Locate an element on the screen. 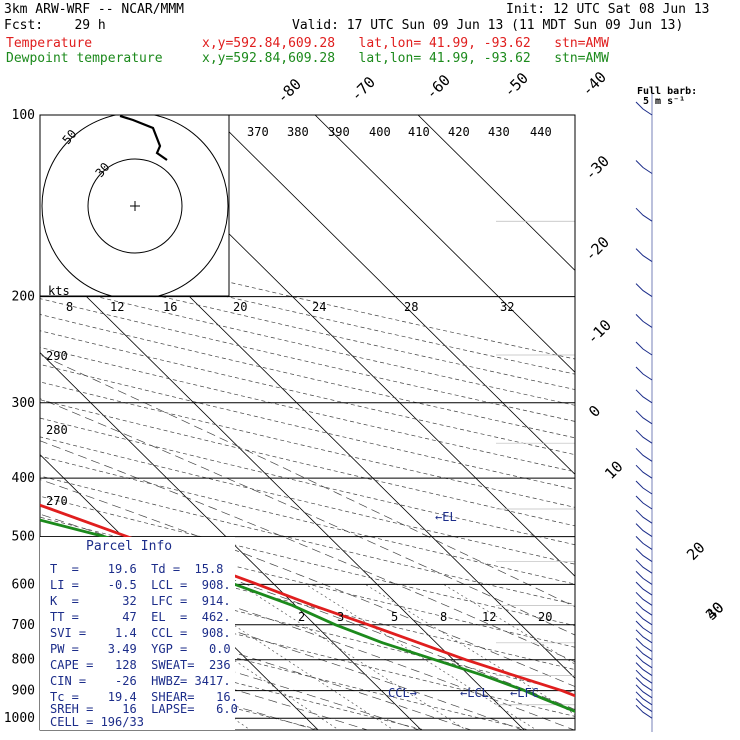 This screenshot has height=740, width=740. parcel-info-row: K = 32 LFC = 914. is located at coordinates (140, 601).